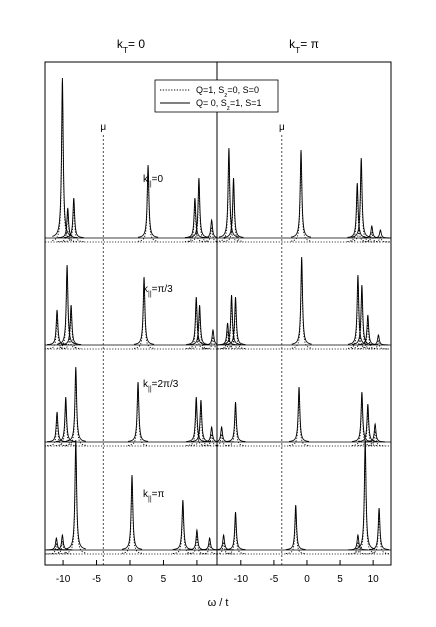 This screenshot has width=436, height=627. Describe the element at coordinates (309, 44) in the screenshot. I see `panel-title-part: = π` at that location.